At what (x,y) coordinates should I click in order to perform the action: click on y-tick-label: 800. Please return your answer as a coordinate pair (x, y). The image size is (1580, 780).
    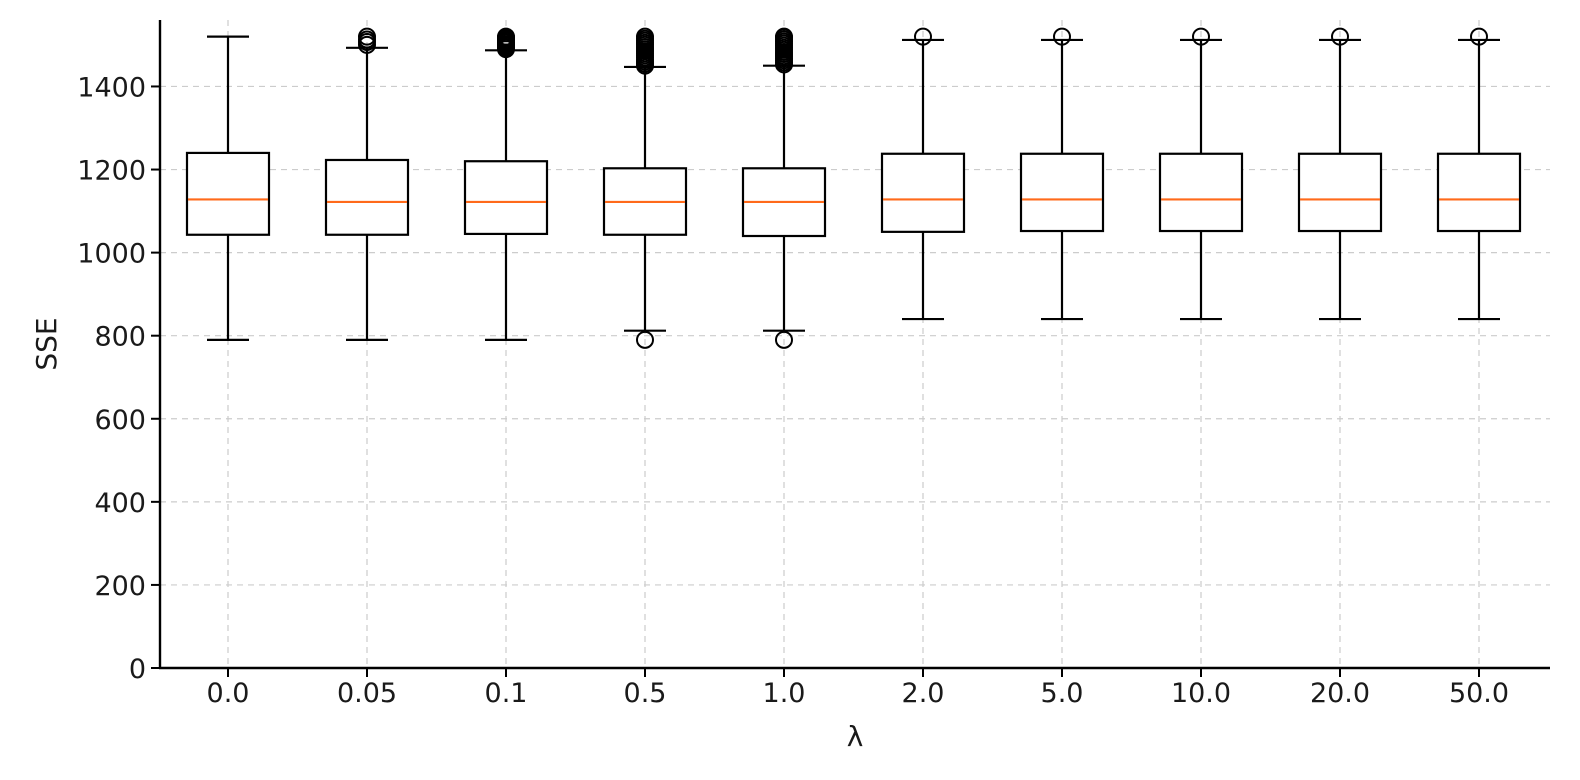
    Looking at the image, I should click on (120, 337).